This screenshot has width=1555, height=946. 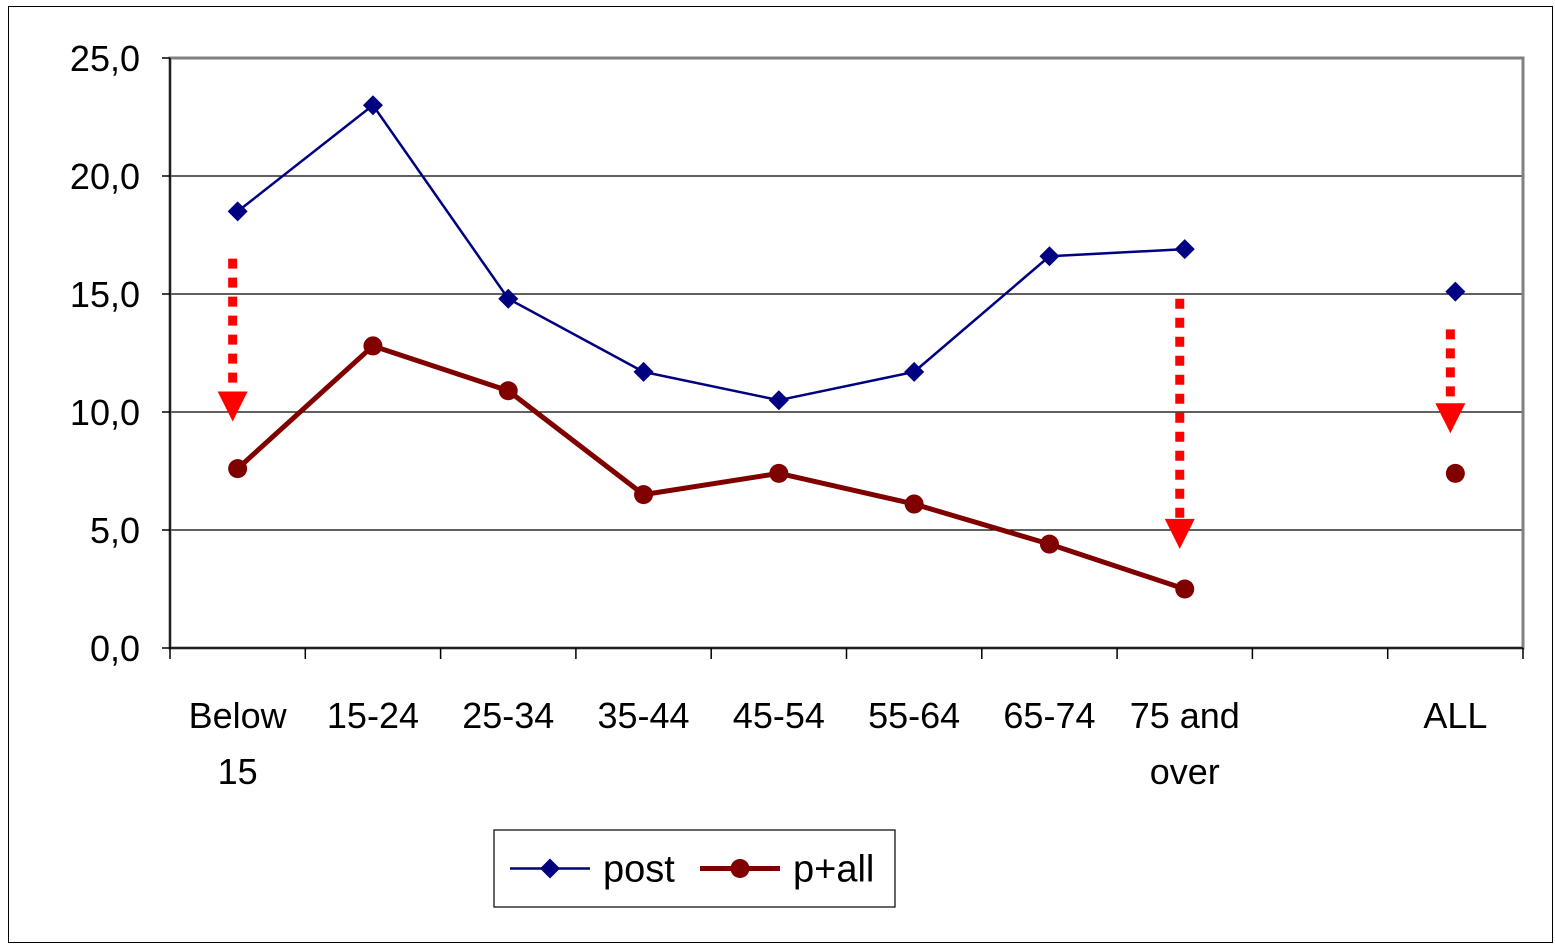 I want to click on legend-marker-p-all, so click(x=740, y=868).